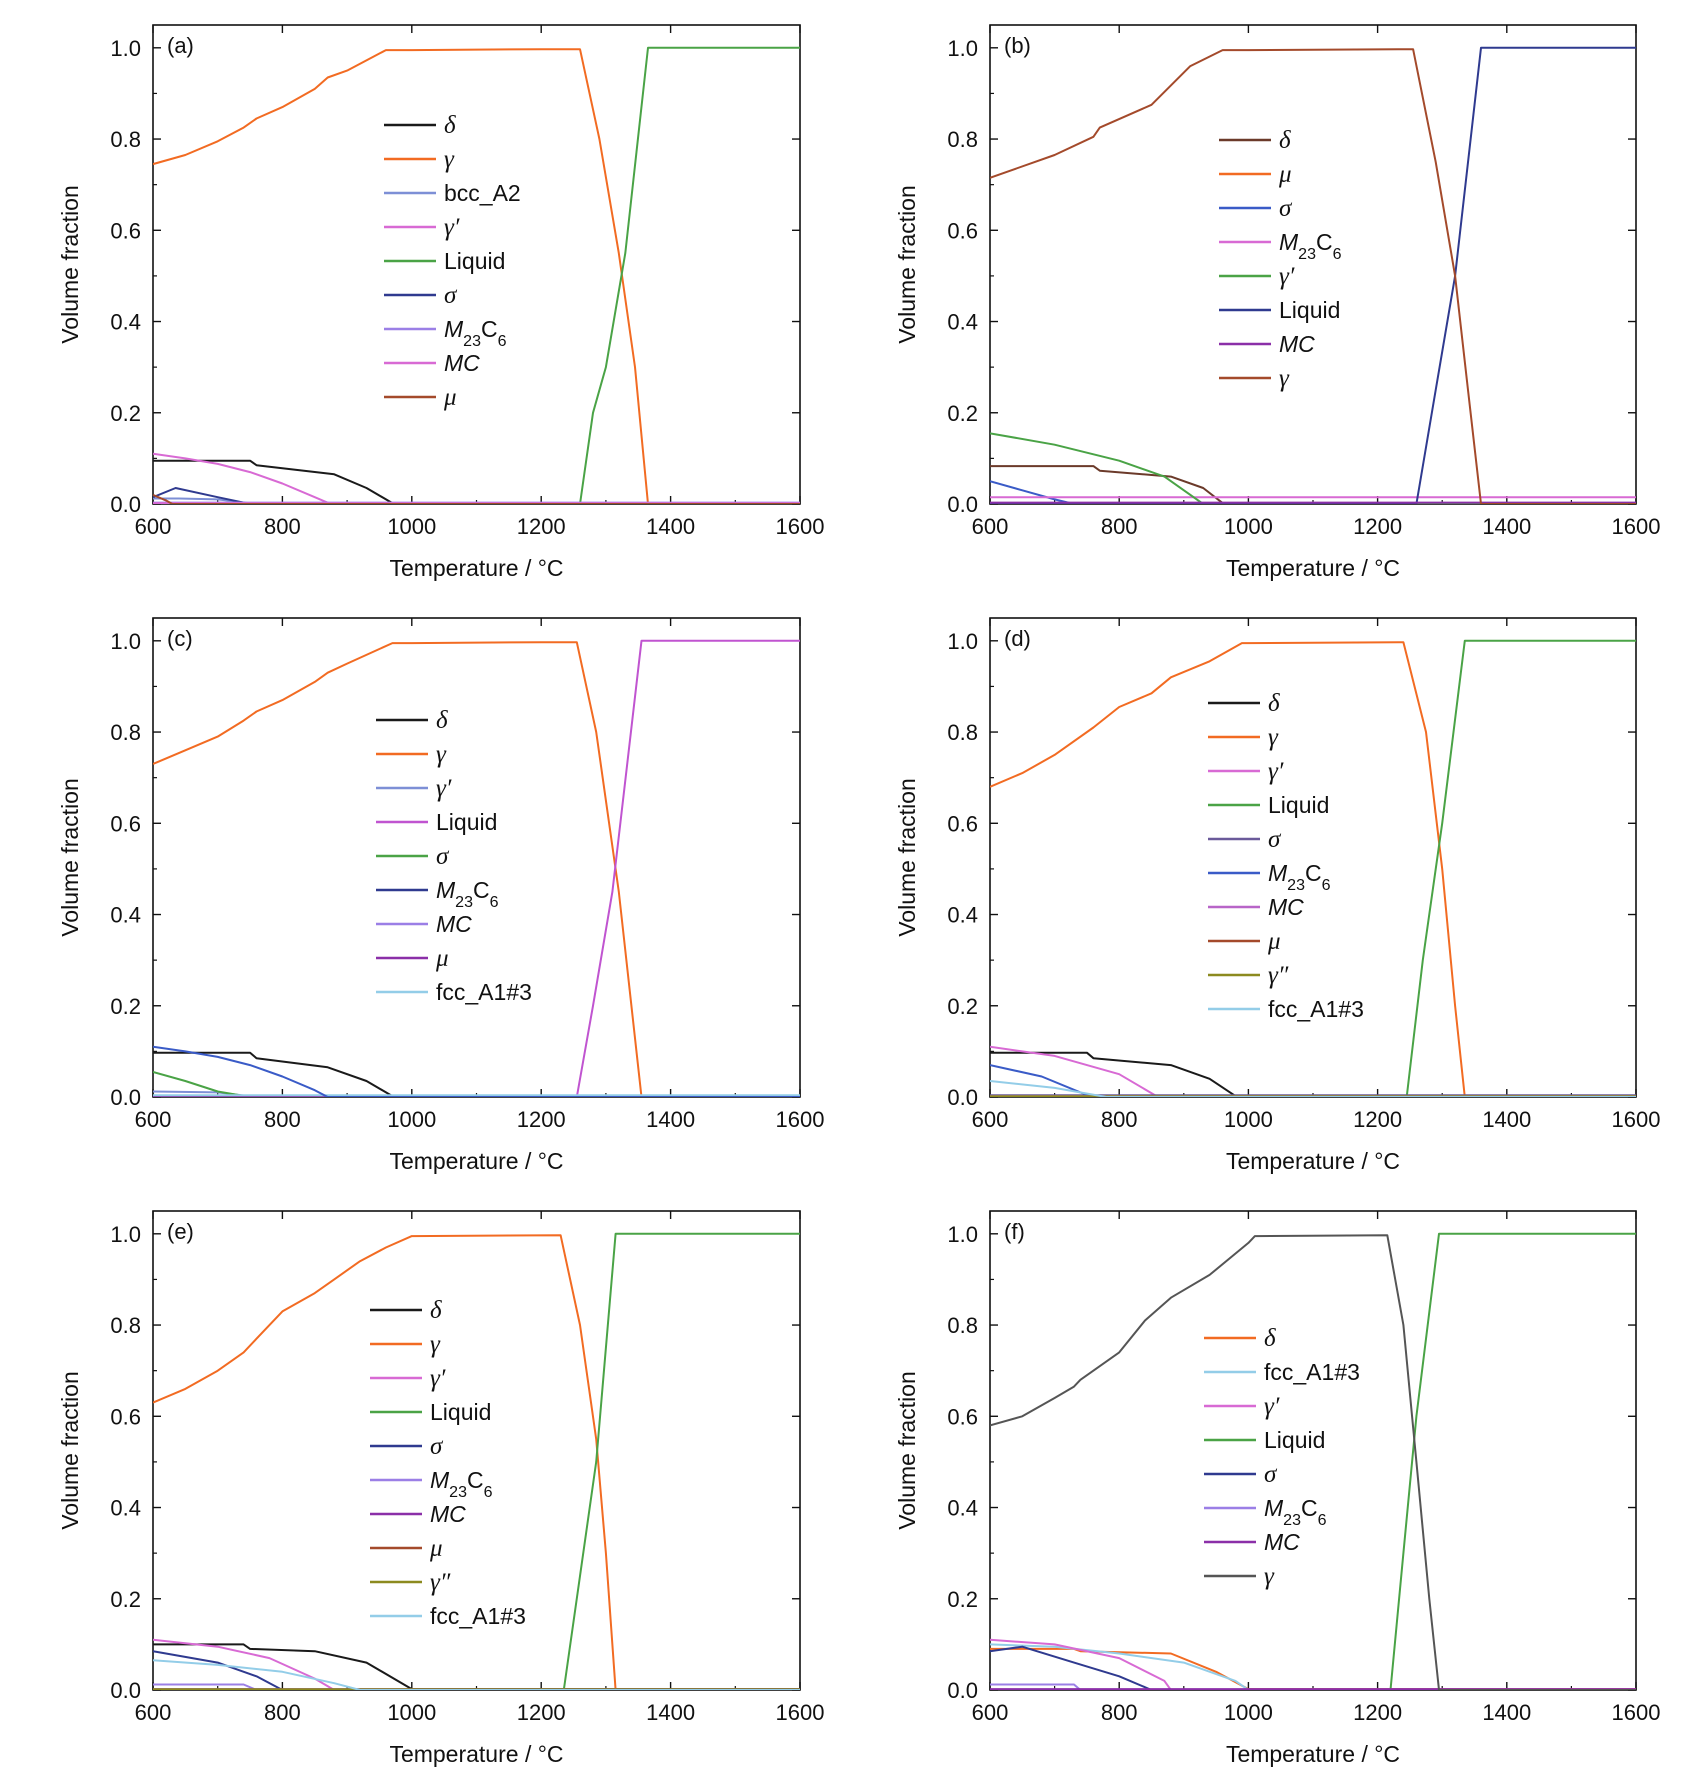 This screenshot has height=1783, width=1688. I want to click on plot-frame, so click(1313, 264).